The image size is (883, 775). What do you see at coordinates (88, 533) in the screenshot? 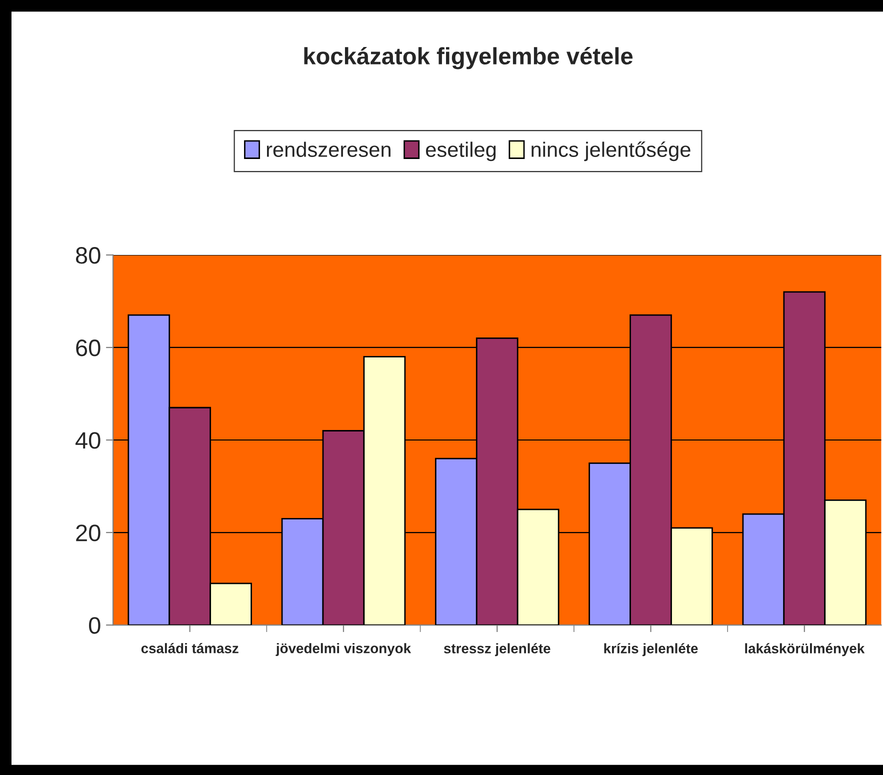
I see `y-tick-label: 20` at bounding box center [88, 533].